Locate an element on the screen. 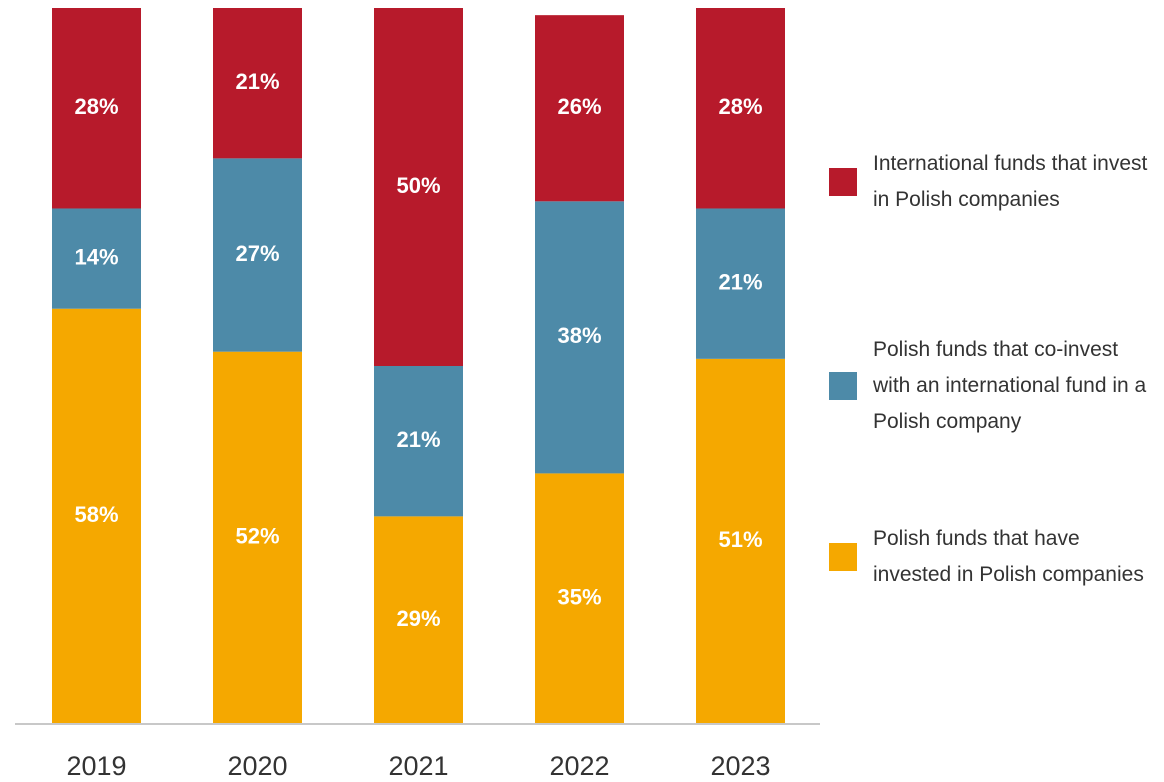 The width and height of the screenshot is (1164, 782). value-label: 26% is located at coordinates (579, 106).